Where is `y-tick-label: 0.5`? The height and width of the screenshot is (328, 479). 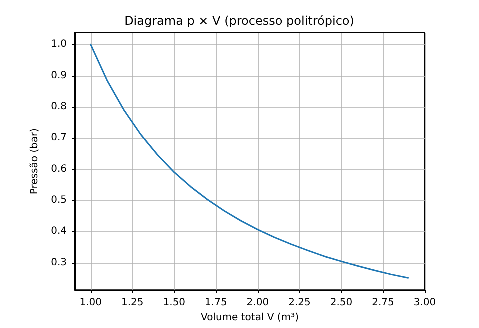 y-tick-label: 0.5 is located at coordinates (59, 200).